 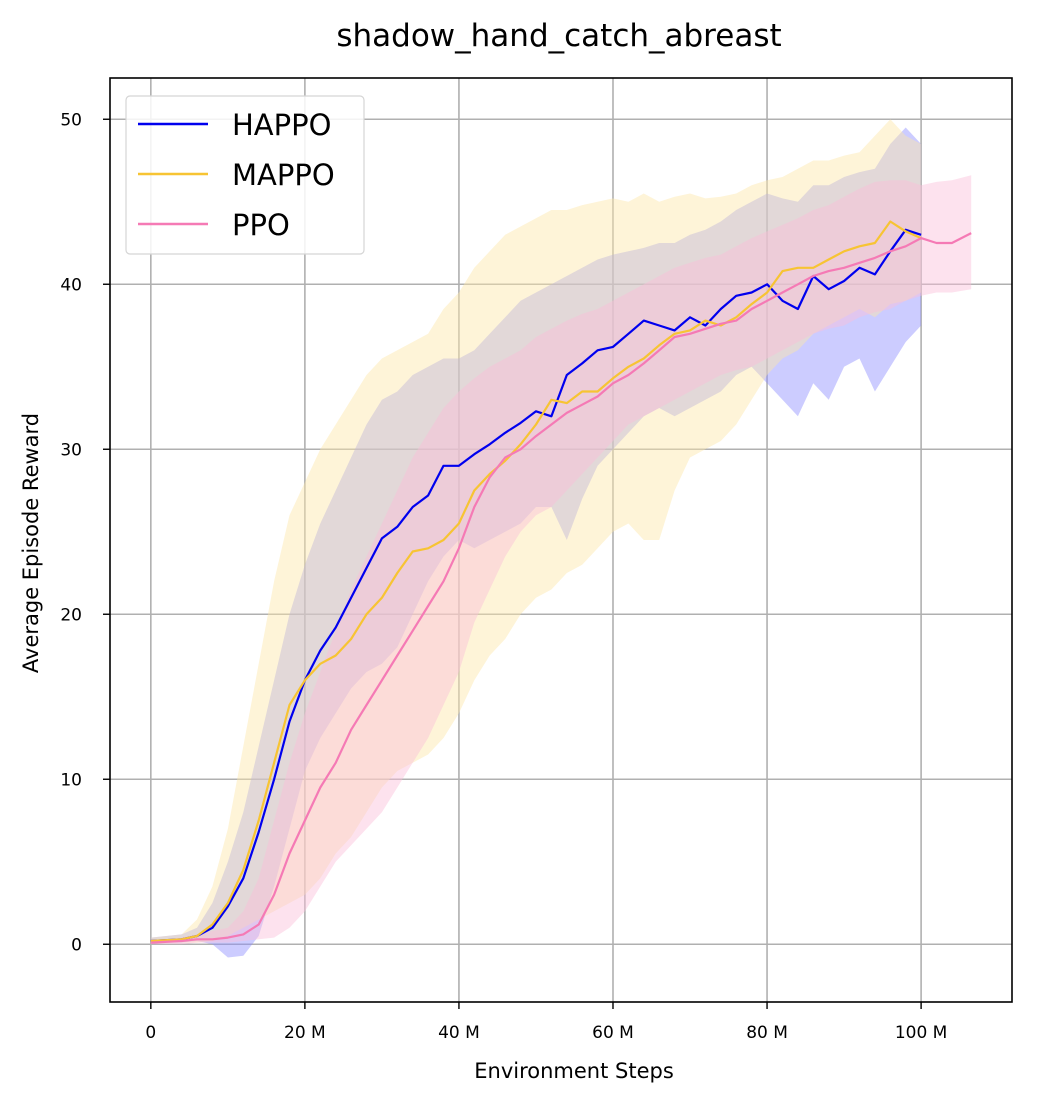 What do you see at coordinates (283, 175) in the screenshot?
I see `legend-label-mappo: MAPPO` at bounding box center [283, 175].